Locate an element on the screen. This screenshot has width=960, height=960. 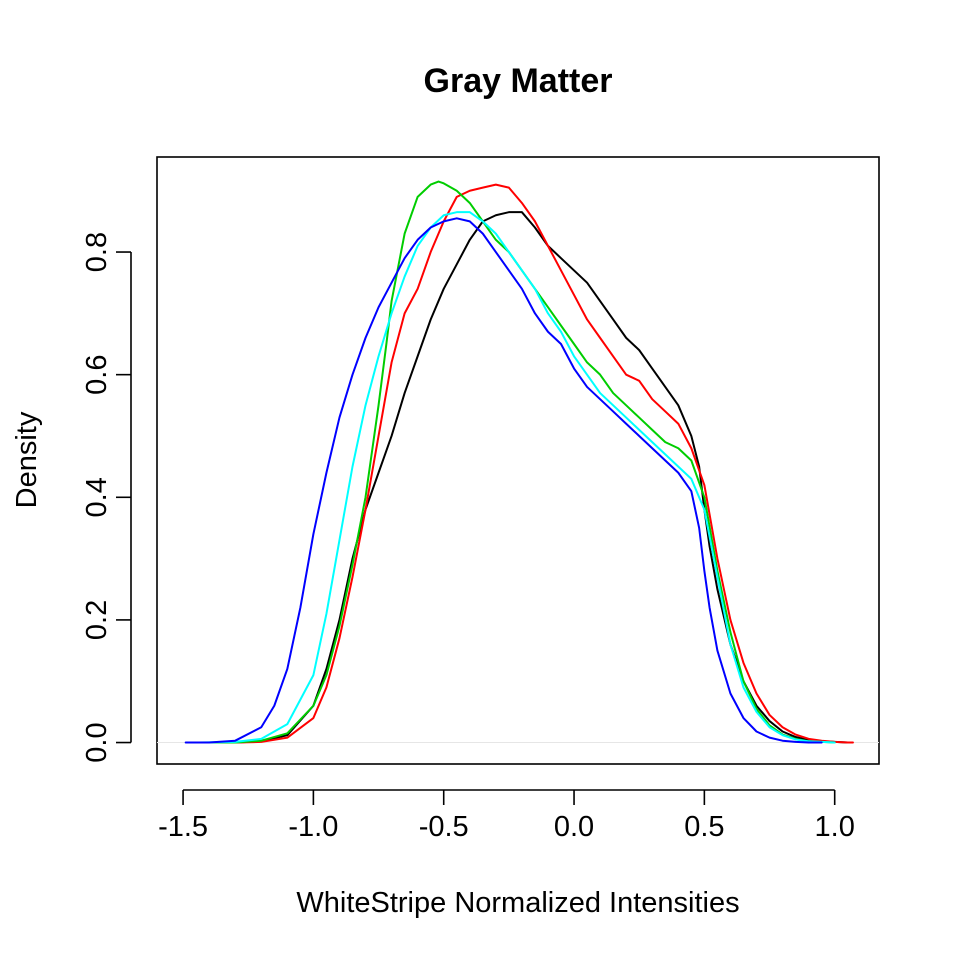
y-tick-label: 0.8 is located at coordinates (97, 252).